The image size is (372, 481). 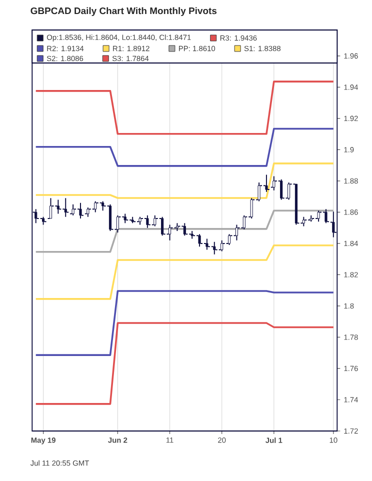 What do you see at coordinates (123, 11) in the screenshot?
I see `chart-title: GBPCAD Daily Chart With Monthly Pivots` at bounding box center [123, 11].